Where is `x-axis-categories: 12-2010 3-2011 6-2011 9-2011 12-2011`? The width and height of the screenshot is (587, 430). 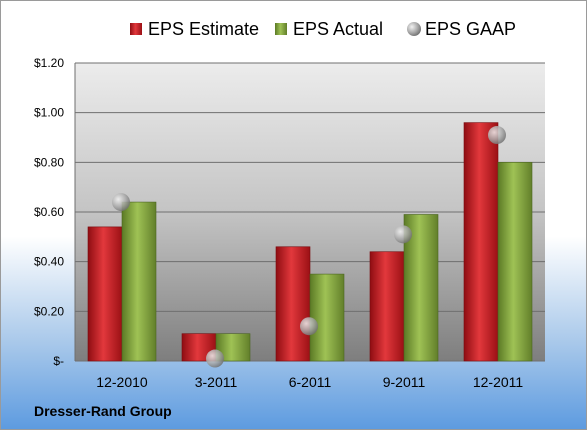
x-axis-categories: 12-2010 3-2011 6-2011 9-2011 12-2011 is located at coordinates (309, 382).